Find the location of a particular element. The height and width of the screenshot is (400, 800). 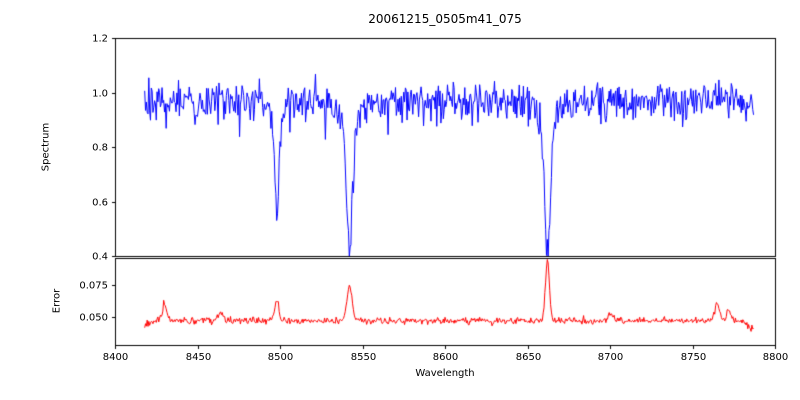

x-tick-label: 8700 is located at coordinates (610, 357).